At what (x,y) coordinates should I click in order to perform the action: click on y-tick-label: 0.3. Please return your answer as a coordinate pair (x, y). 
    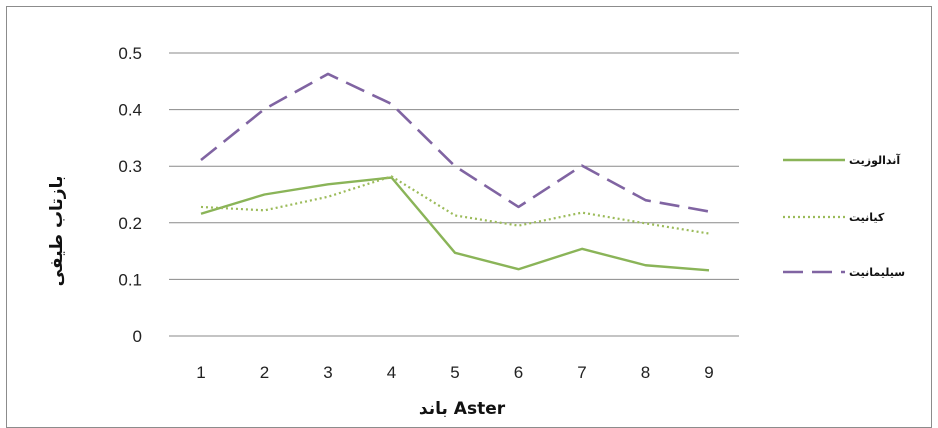
    Looking at the image, I should click on (130, 166).